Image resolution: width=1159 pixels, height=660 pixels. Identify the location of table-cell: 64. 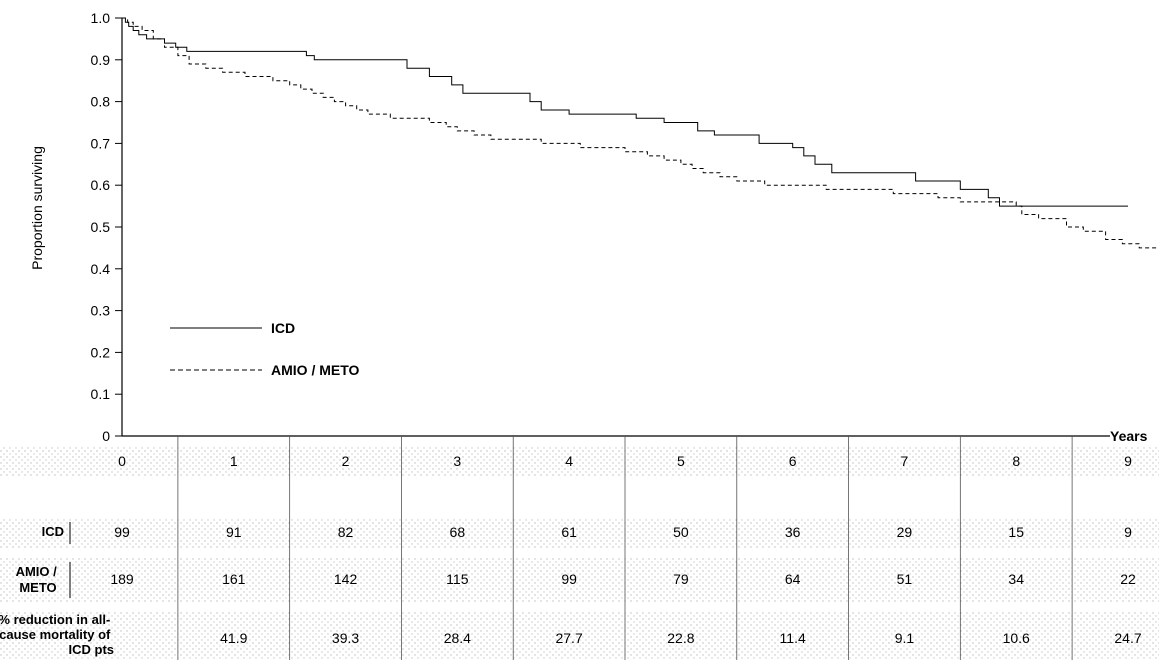
(793, 579).